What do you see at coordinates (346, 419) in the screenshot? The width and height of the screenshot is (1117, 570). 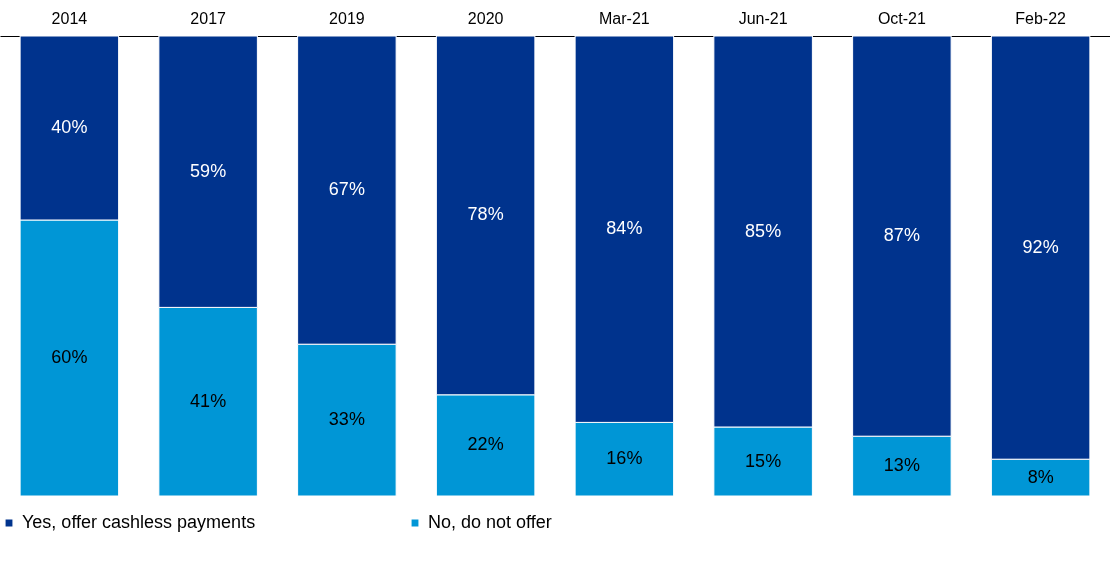 I see `data-label: 33%` at bounding box center [346, 419].